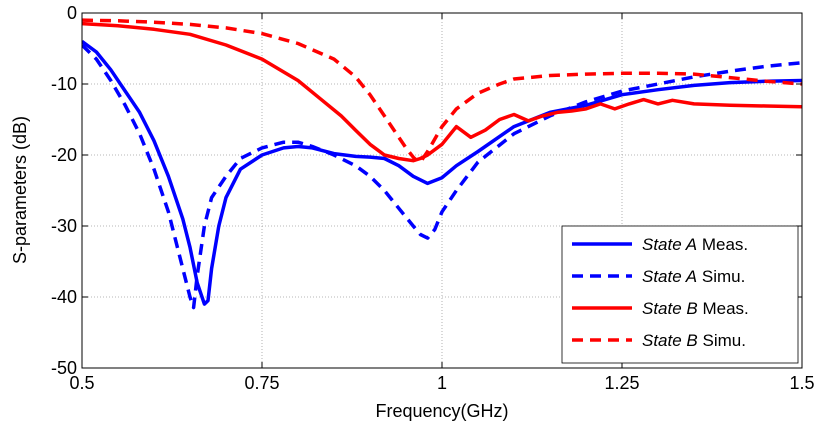  What do you see at coordinates (64, 155) in the screenshot?
I see `y-tick-label: -20` at bounding box center [64, 155].